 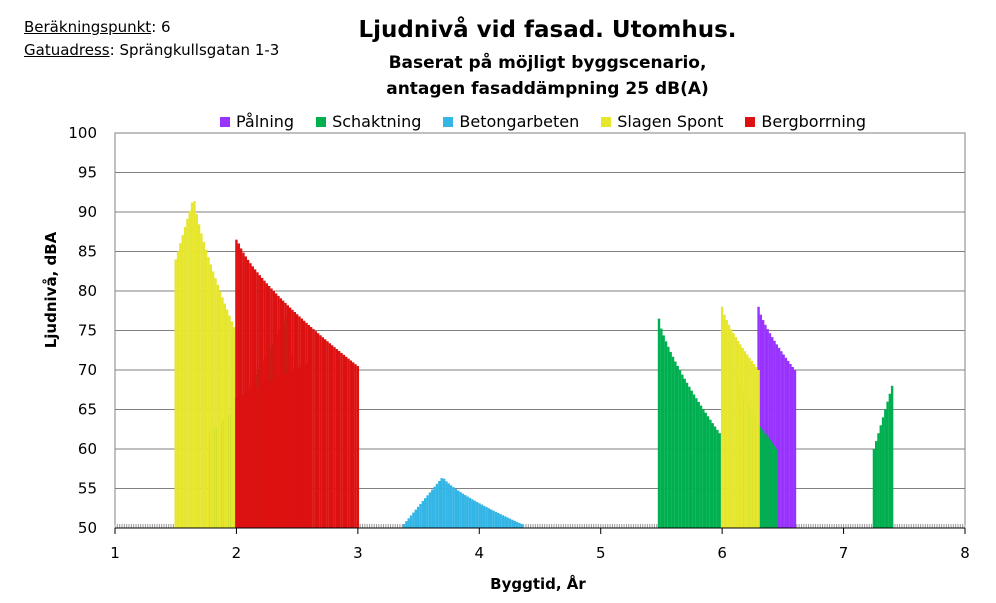 I want to click on chart-subtitle-line1: Baserat på möjligt byggscenario,, so click(x=547, y=63).